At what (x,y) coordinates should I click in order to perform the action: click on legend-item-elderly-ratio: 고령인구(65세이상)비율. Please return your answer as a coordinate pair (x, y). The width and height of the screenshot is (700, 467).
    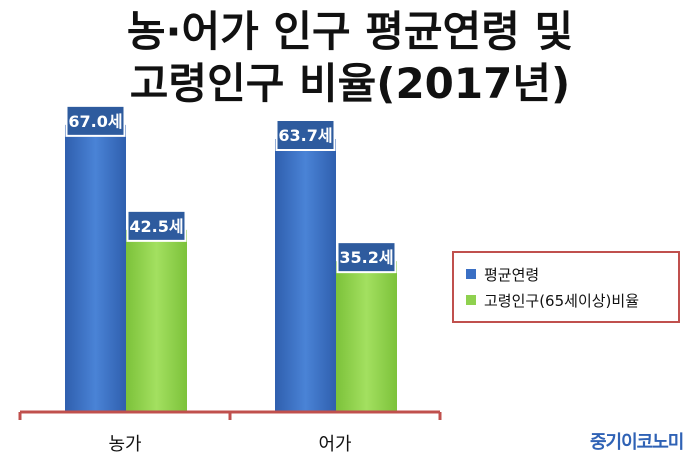
    Looking at the image, I should click on (572, 300).